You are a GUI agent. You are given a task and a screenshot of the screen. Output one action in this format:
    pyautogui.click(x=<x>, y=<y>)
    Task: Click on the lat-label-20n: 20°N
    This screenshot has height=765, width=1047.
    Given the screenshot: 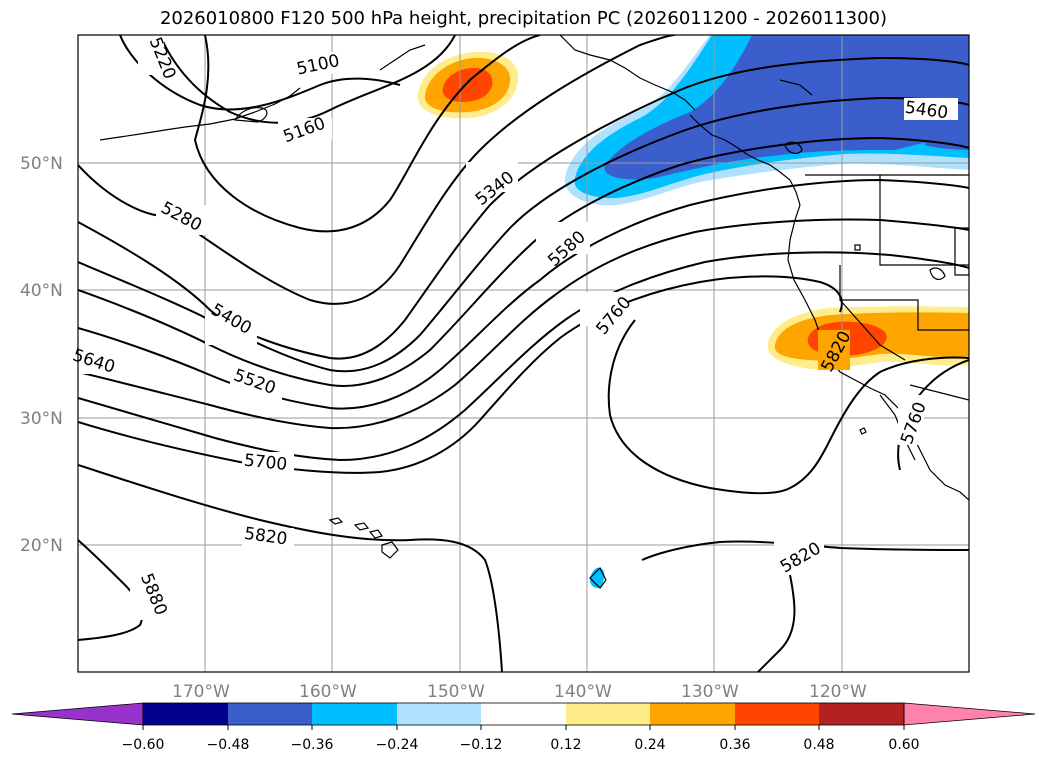 What is the action you would take?
    pyautogui.click(x=41, y=546)
    